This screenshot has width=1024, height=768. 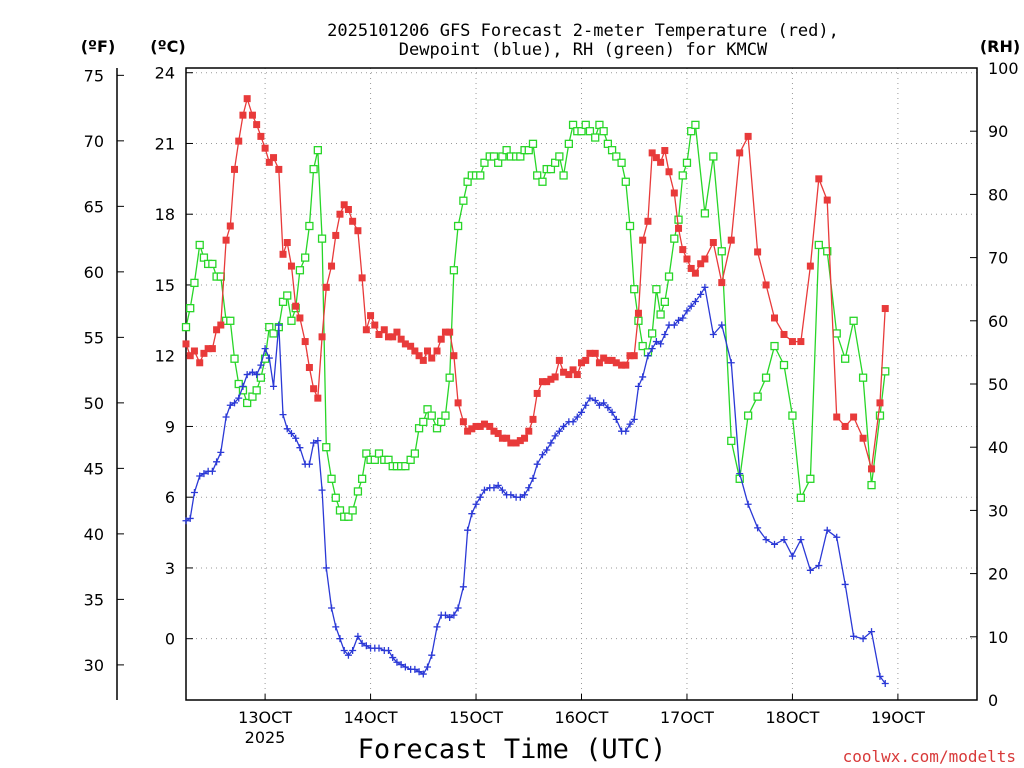 What do you see at coordinates (371, 717) in the screenshot?
I see `x-tick-label: 14OCT` at bounding box center [371, 717].